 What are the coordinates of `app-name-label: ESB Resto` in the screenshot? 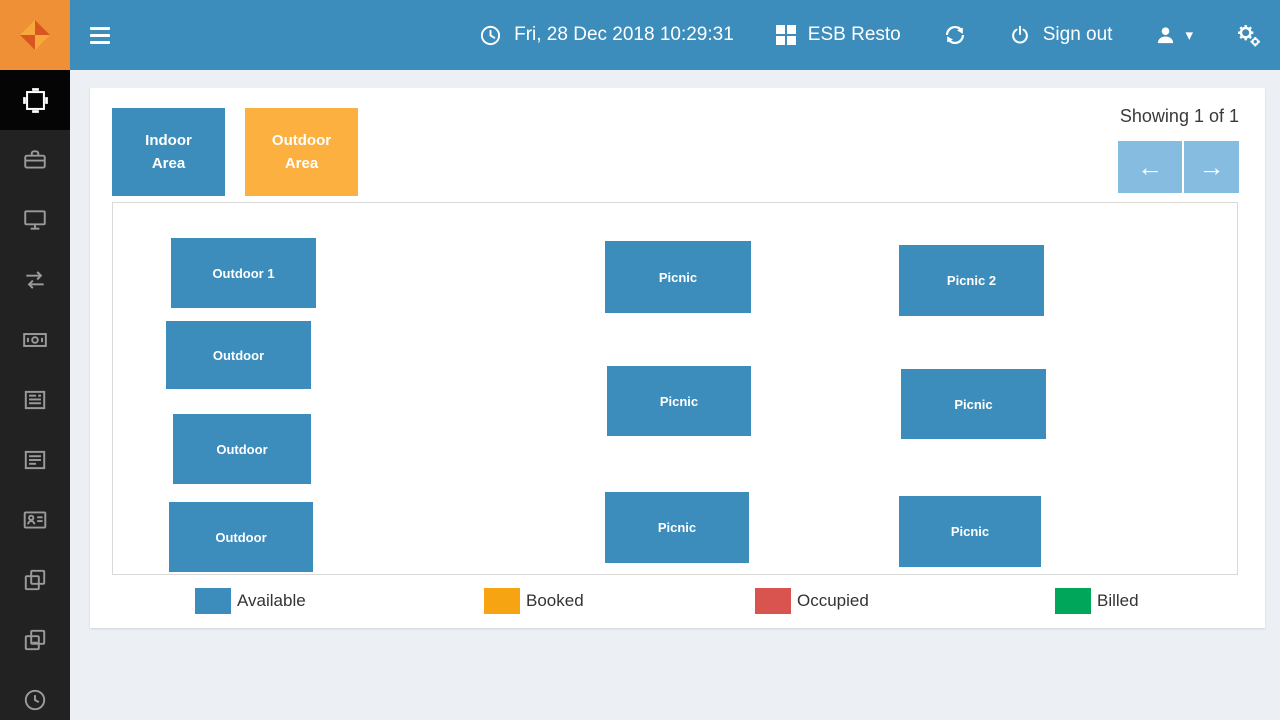 It's located at (854, 34).